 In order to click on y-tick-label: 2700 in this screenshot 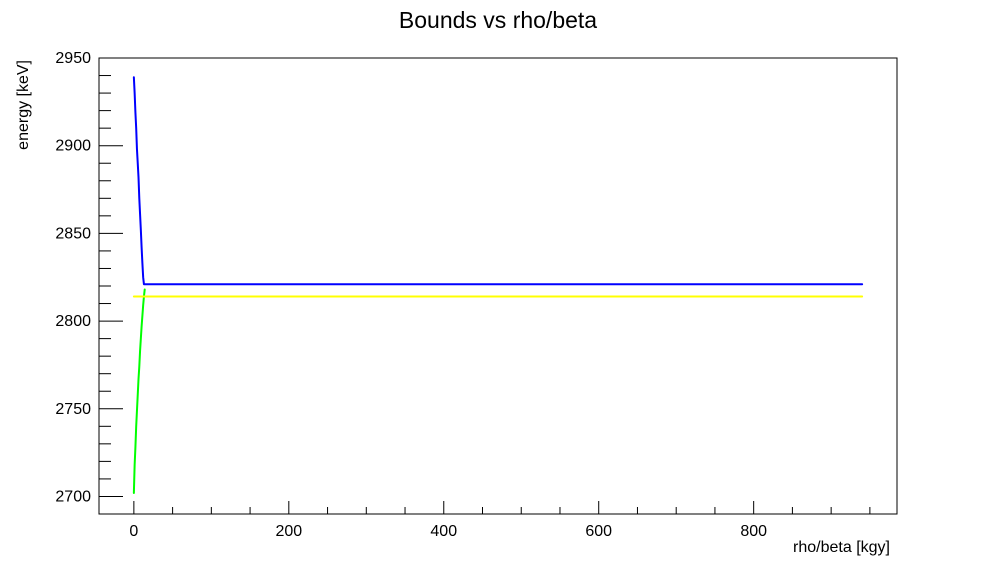, I will do `click(73, 496)`.